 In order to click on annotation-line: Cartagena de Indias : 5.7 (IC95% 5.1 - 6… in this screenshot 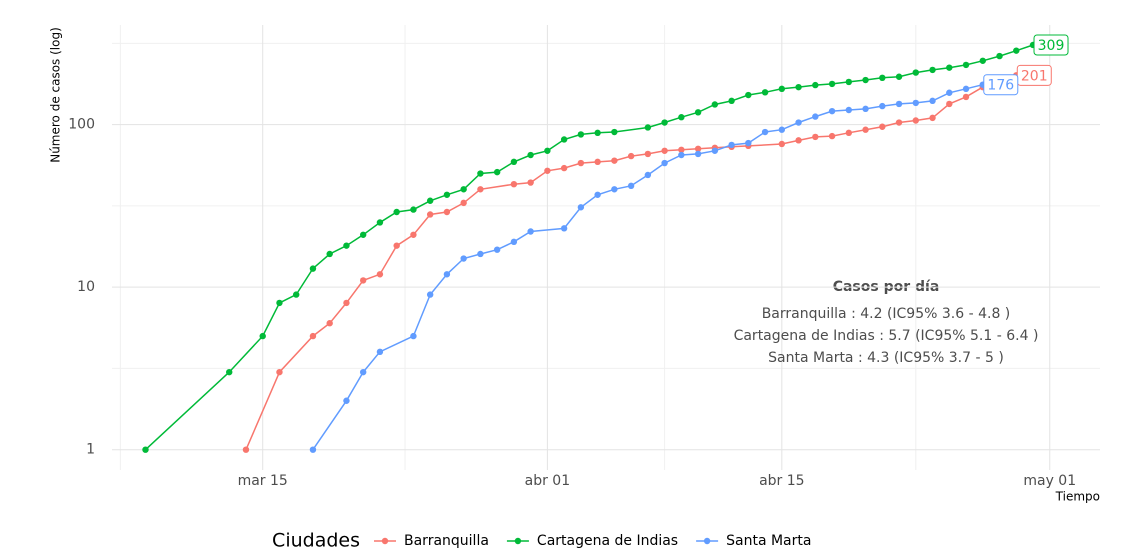, I will do `click(886, 336)`.